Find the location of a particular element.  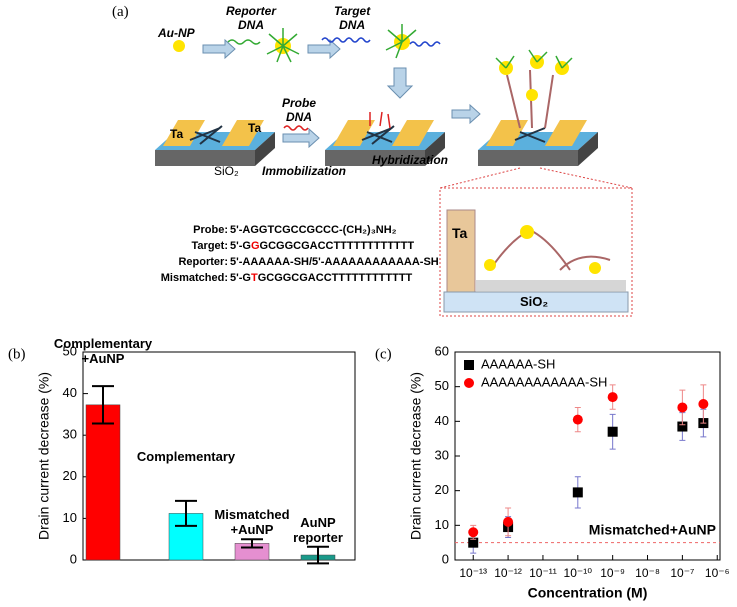

np-with-target is located at coordinates (413, 41).